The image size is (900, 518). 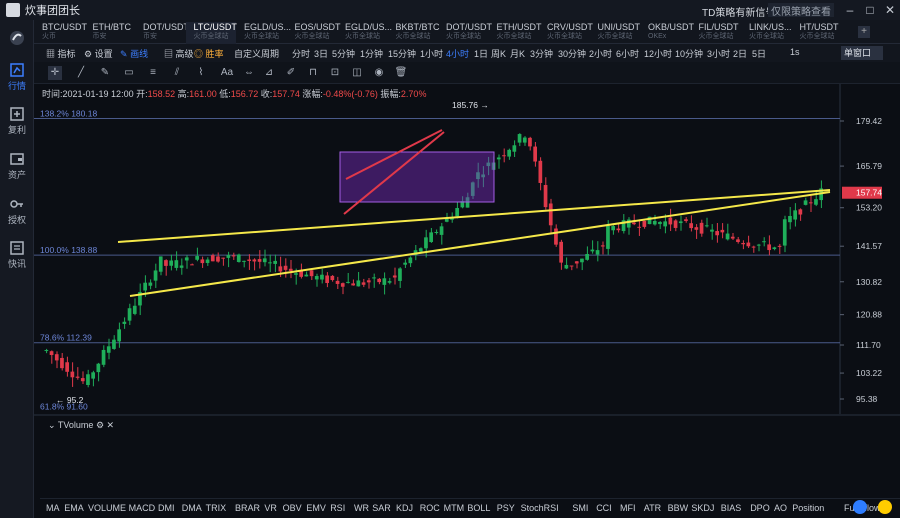 I want to click on fib-tool-icon: ≡, so click(x=153, y=72).